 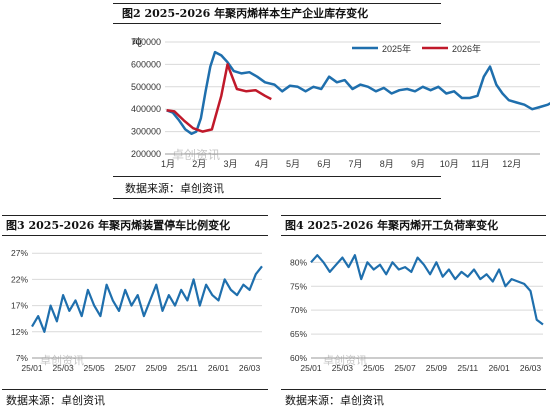 I want to click on shutdown-chart-title: 图3 2025-2026 年聚丙烯装置停车比例变化, so click(x=118, y=225).